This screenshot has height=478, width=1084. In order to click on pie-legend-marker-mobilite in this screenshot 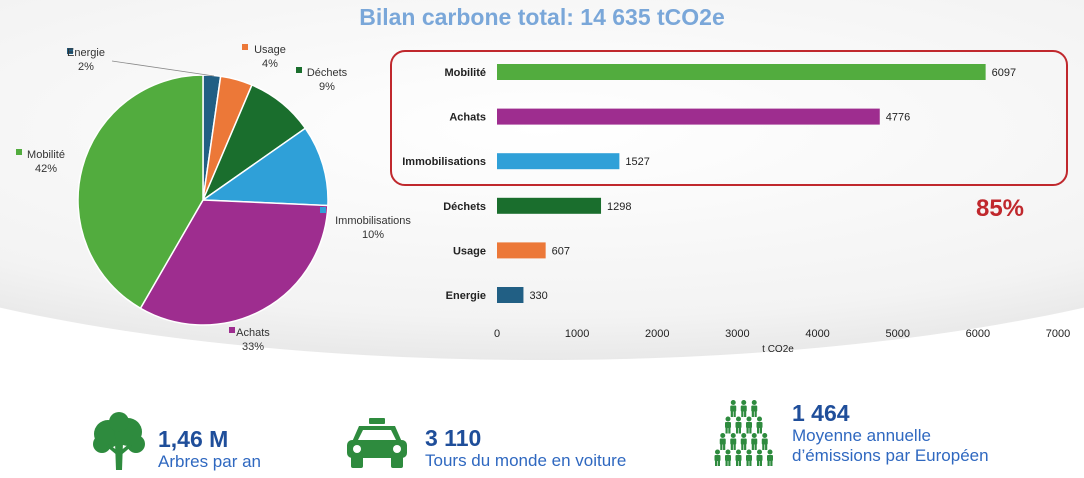, I will do `click(19, 152)`.